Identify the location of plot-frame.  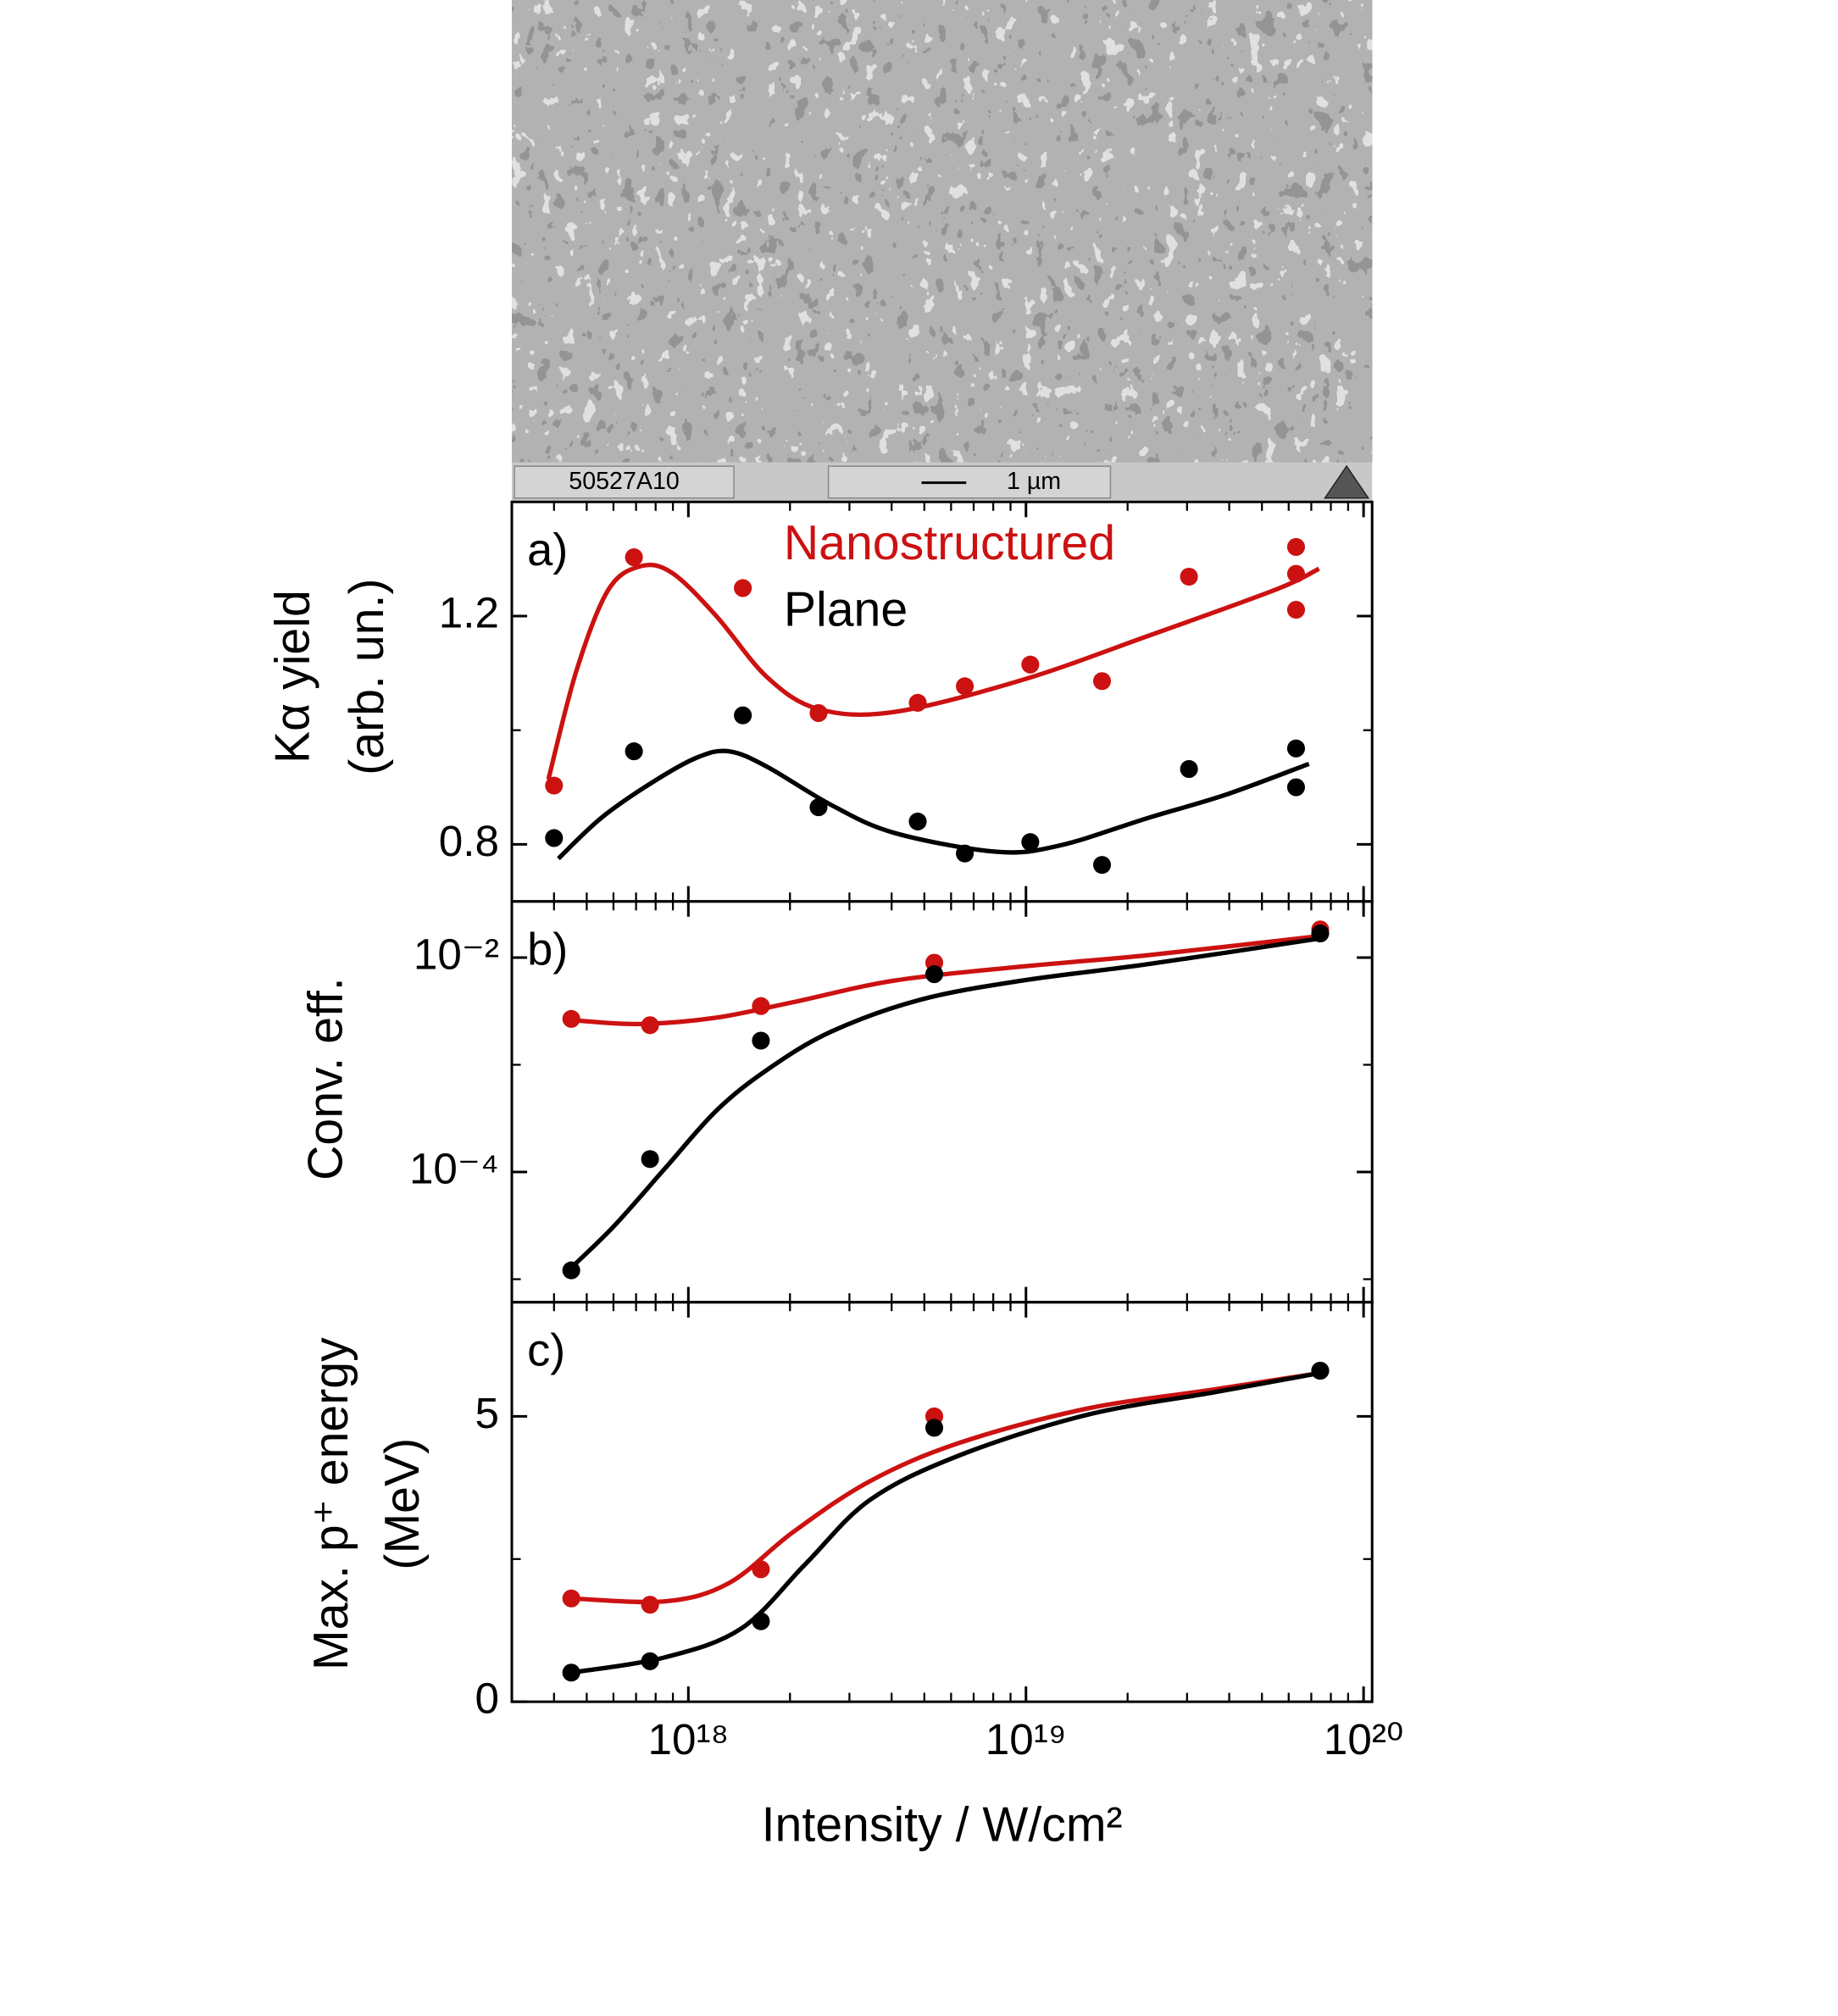
(942, 1502).